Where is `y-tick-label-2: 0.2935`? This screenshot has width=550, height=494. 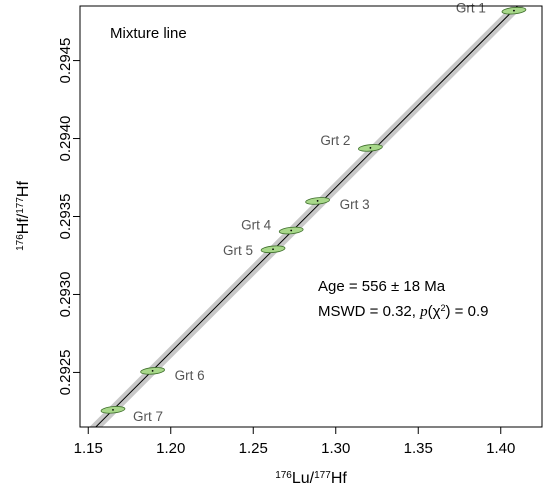
y-tick-label-2: 0.2935 is located at coordinates (65, 217).